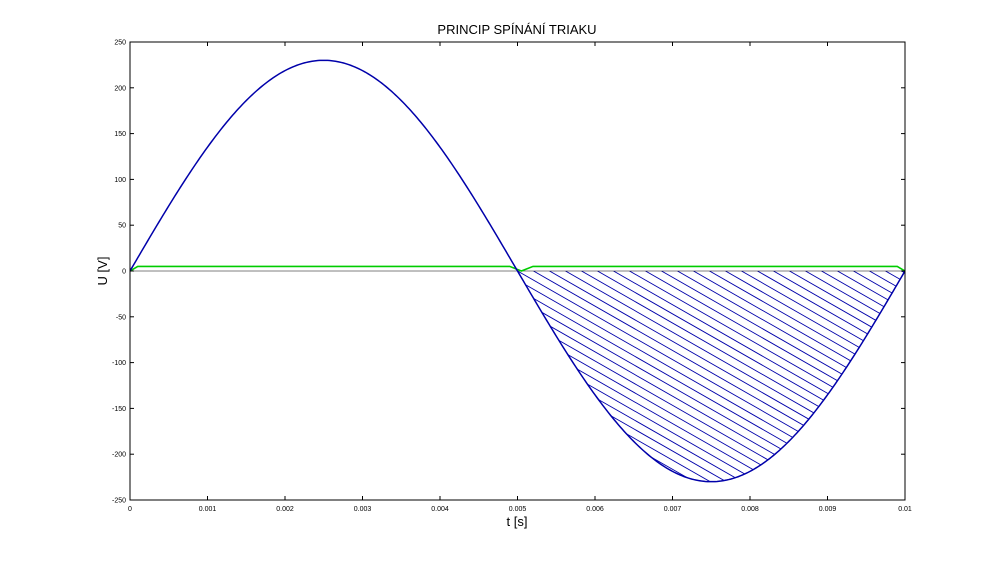 This screenshot has height=568, width=1000. I want to click on y-tick-label: 0, so click(124, 272).